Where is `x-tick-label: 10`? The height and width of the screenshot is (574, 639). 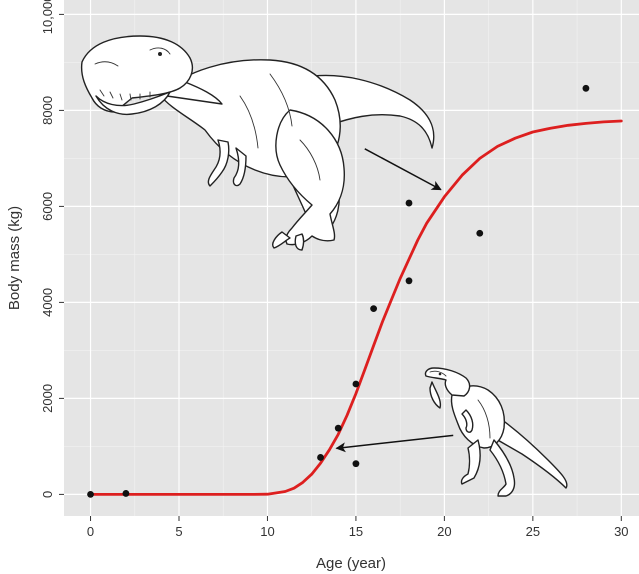 x-tick-label: 10 is located at coordinates (267, 531).